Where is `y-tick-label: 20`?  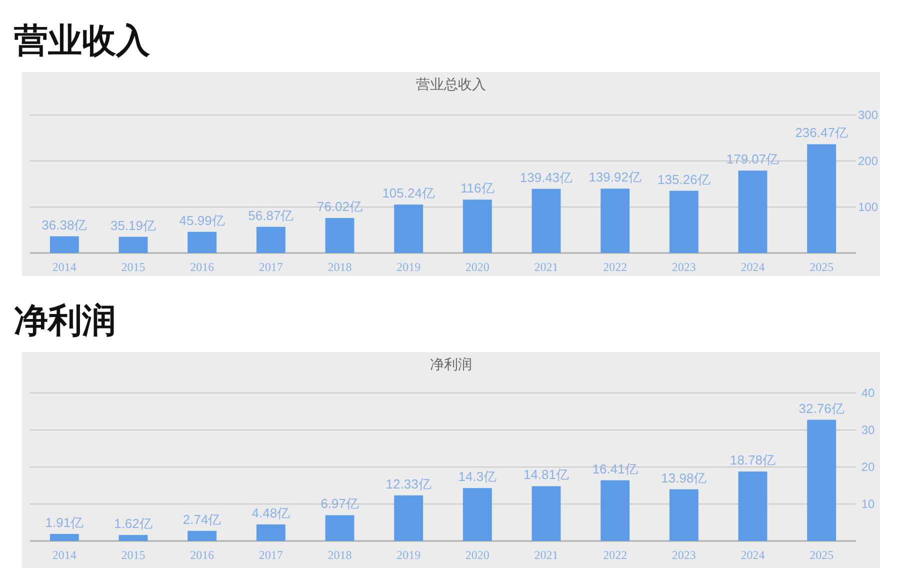 y-tick-label: 20 is located at coordinates (868, 467).